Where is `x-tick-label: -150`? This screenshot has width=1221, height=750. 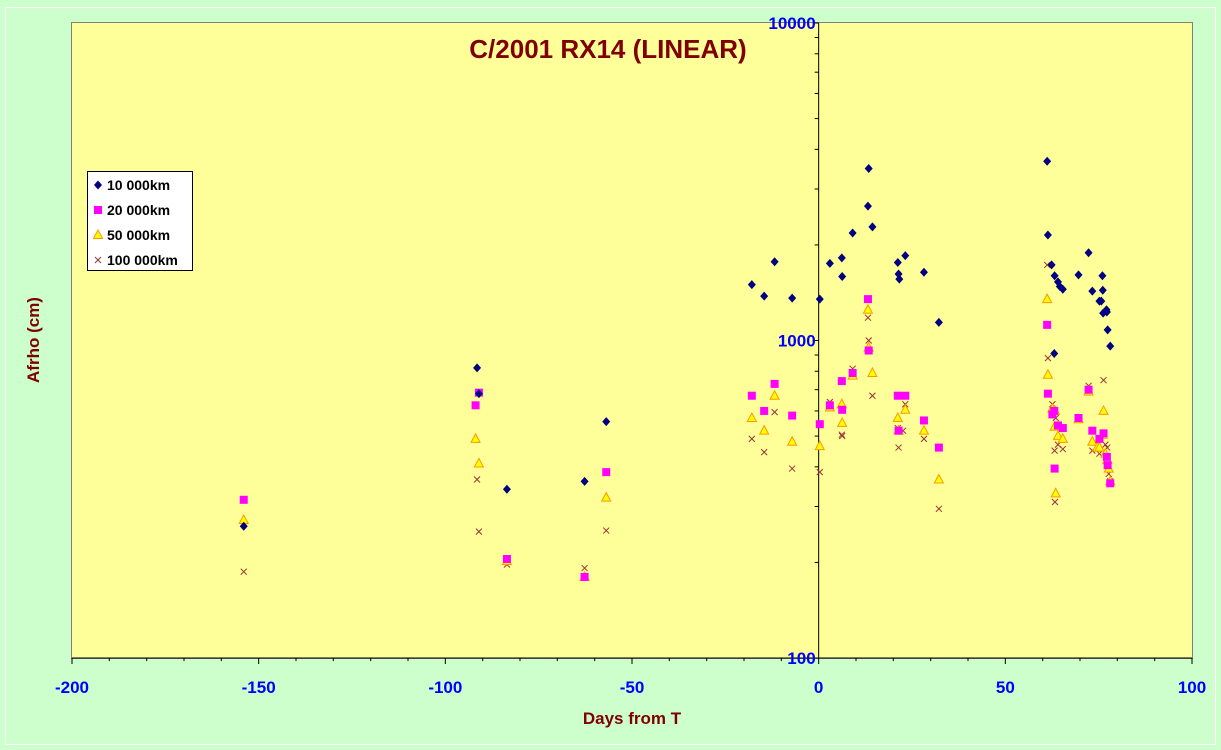
x-tick-label: -150 is located at coordinates (259, 687).